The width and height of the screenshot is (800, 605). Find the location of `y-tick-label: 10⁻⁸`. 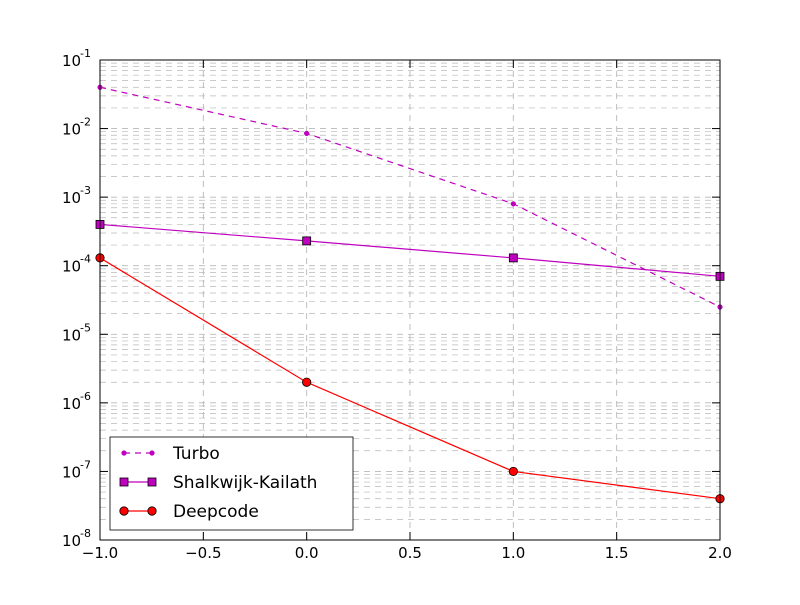

y-tick-label: 10⁻⁸ is located at coordinates (76, 538).